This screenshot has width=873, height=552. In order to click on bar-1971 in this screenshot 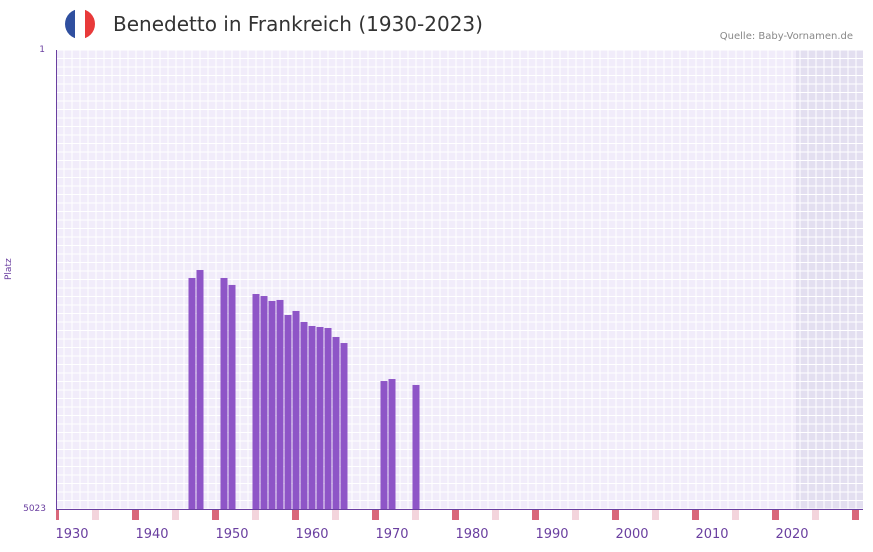, I will do `click(384, 445)`.